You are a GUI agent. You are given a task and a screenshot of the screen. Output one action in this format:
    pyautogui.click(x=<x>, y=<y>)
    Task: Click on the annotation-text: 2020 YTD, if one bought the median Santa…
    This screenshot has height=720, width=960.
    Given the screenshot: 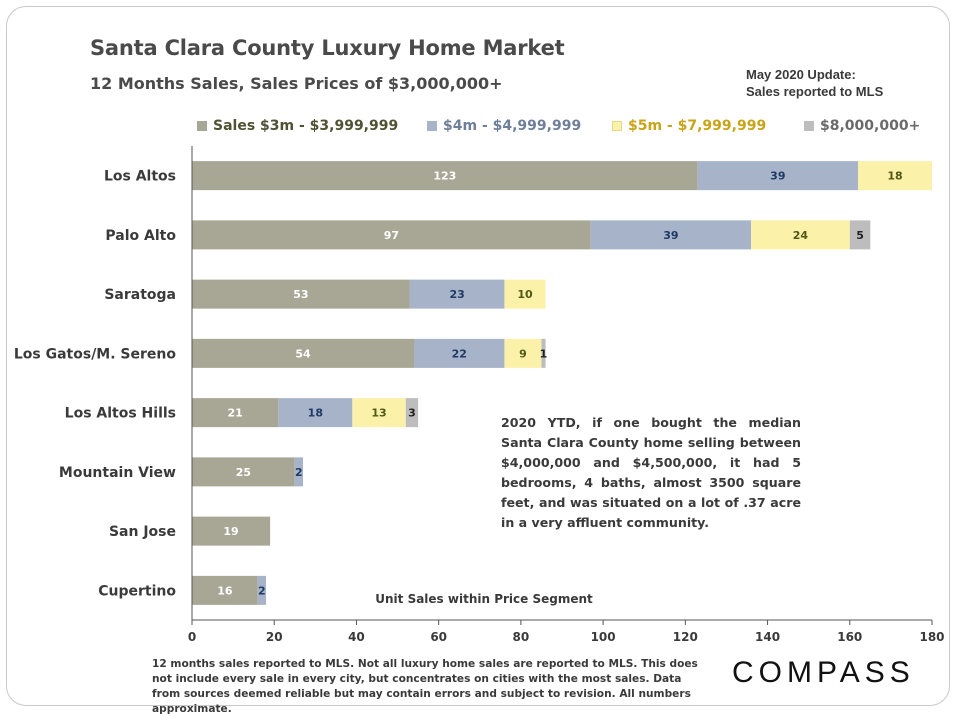 What is the action you would take?
    pyautogui.click(x=651, y=472)
    